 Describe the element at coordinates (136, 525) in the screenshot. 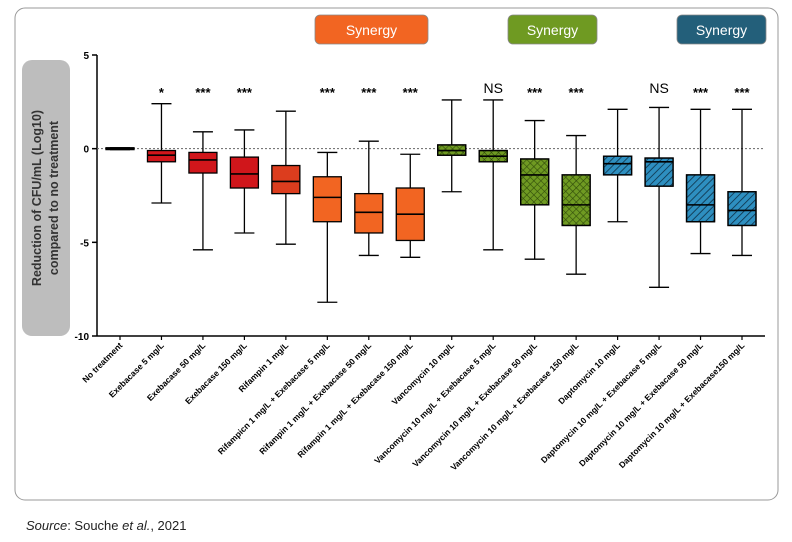

I see `source-etal: et al.` at that location.